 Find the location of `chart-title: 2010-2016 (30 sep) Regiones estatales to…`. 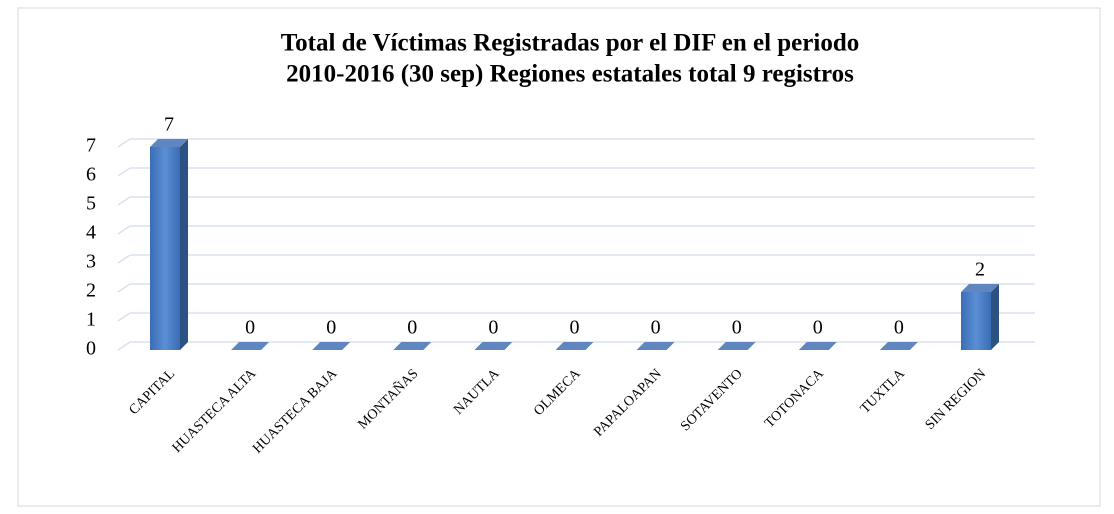

chart-title: 2010-2016 (30 sep) Regiones estatales to… is located at coordinates (570, 74).